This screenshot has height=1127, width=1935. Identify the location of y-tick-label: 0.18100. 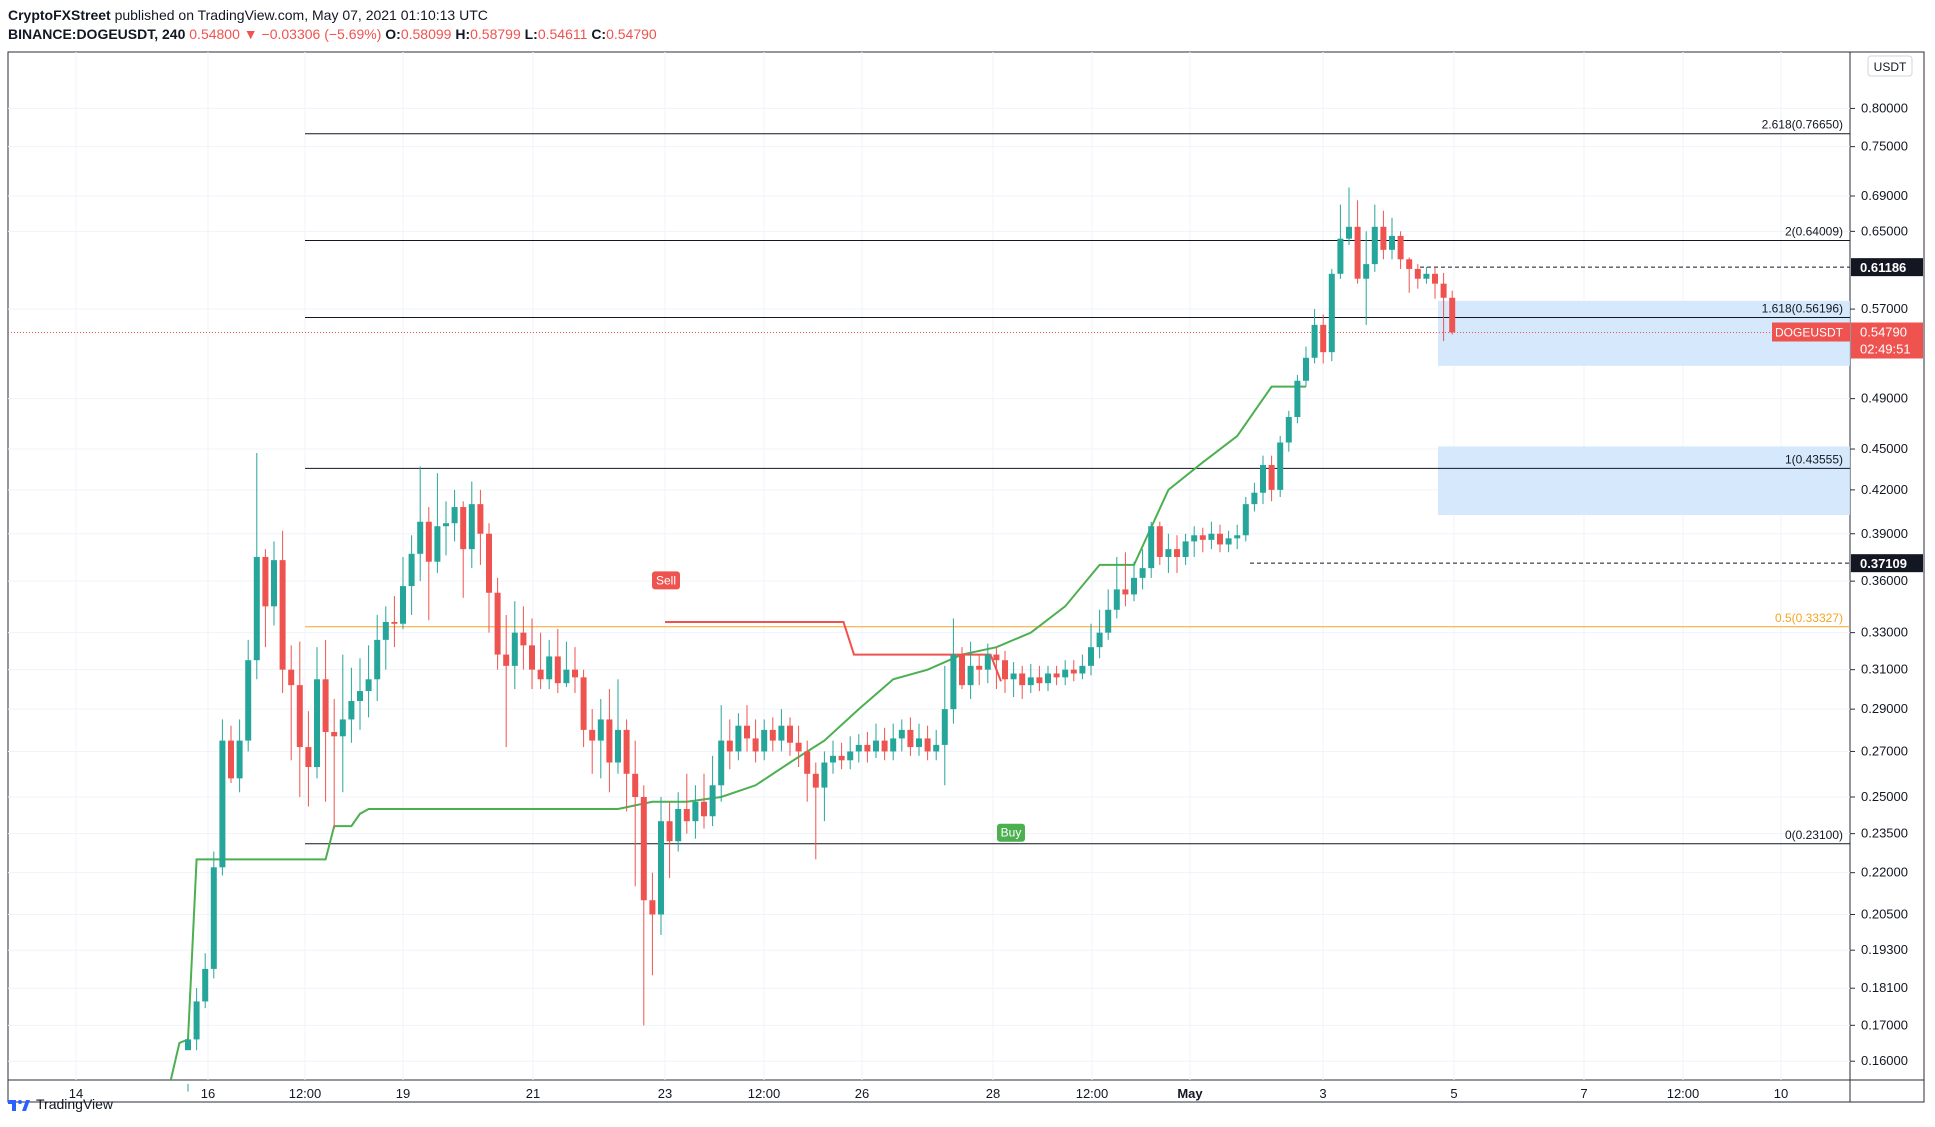
(1884, 987).